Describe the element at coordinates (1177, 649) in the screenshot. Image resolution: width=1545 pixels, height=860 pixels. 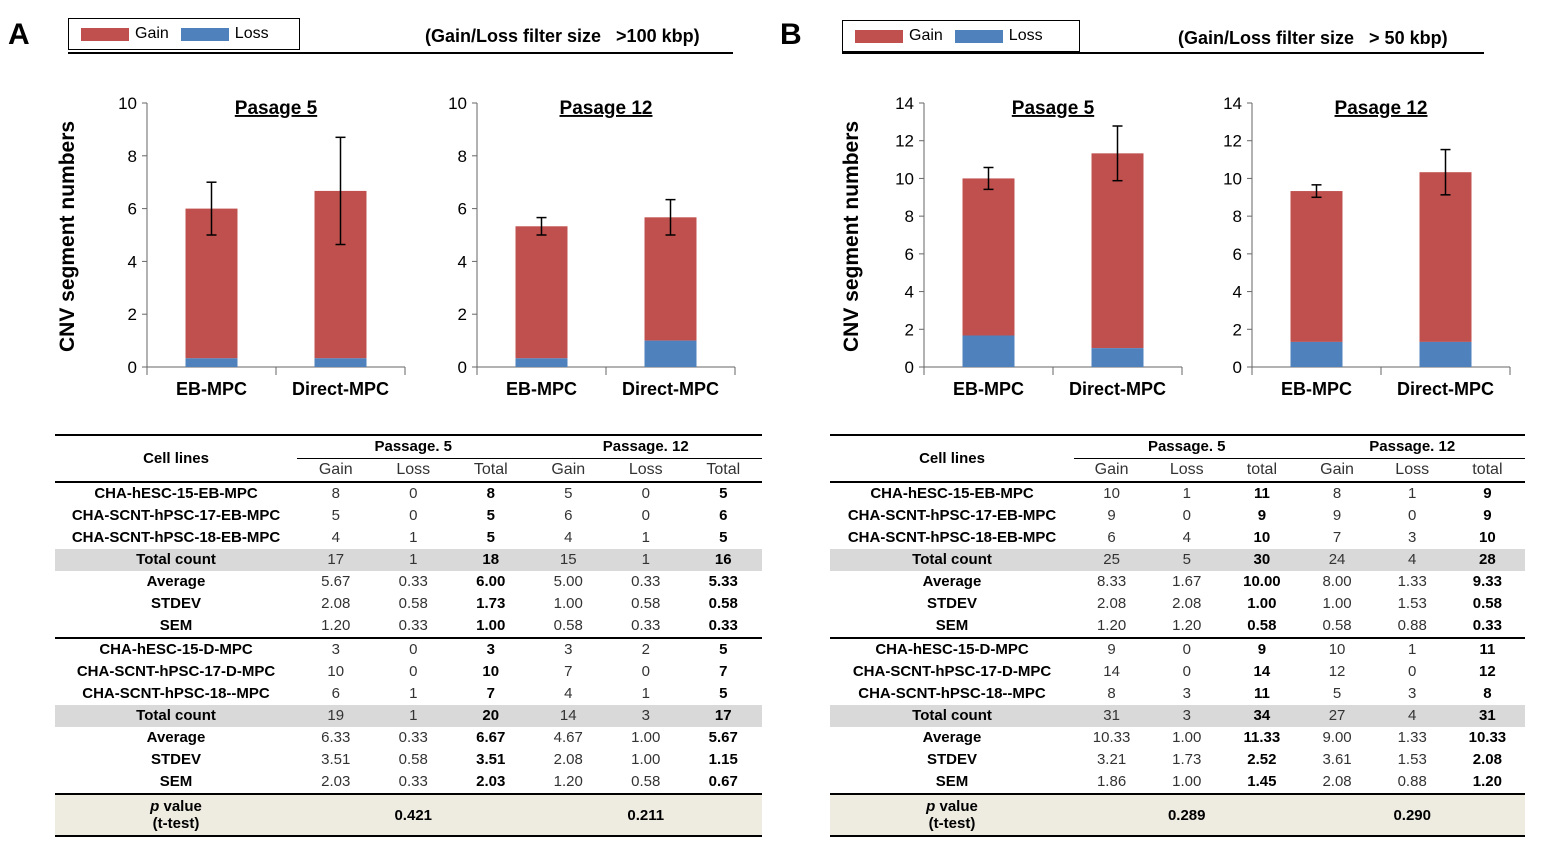
I see `table-row: CHA-hESC-15-D-MPC 9 0 9 10 1 11` at that location.